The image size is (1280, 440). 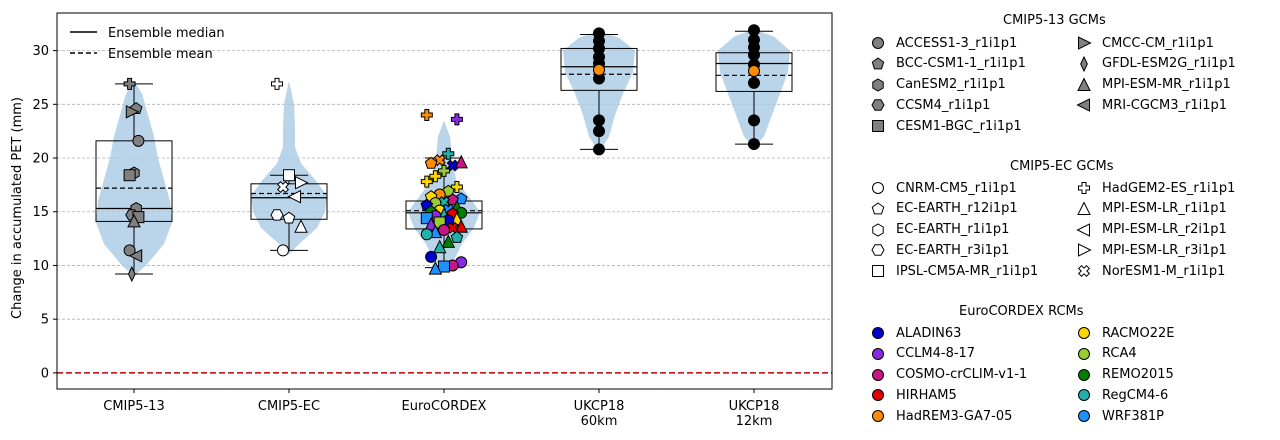 What do you see at coordinates (956, 188) in the screenshot?
I see `legend-label: CNRM-CM5_r1i1p1` at bounding box center [956, 188].